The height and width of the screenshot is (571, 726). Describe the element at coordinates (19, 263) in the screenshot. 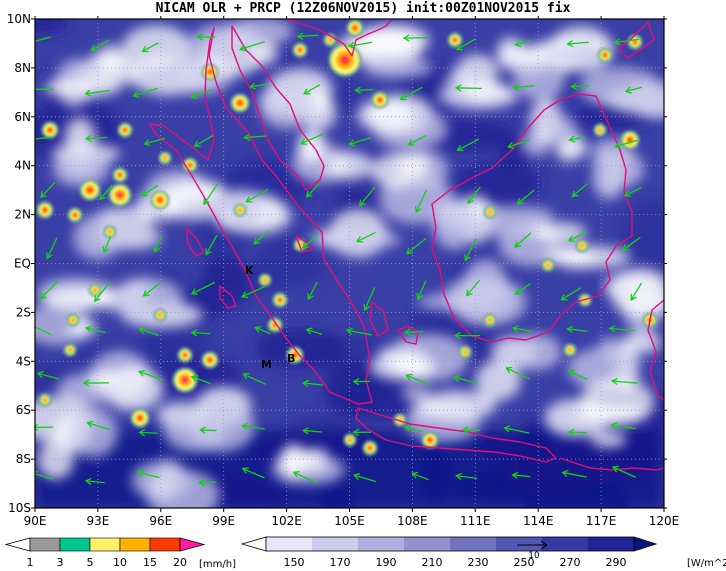

I see `latitude-labels: 10N 8N 6N 4N 2N EQ 2S 4S 6S 8S 10S` at that location.